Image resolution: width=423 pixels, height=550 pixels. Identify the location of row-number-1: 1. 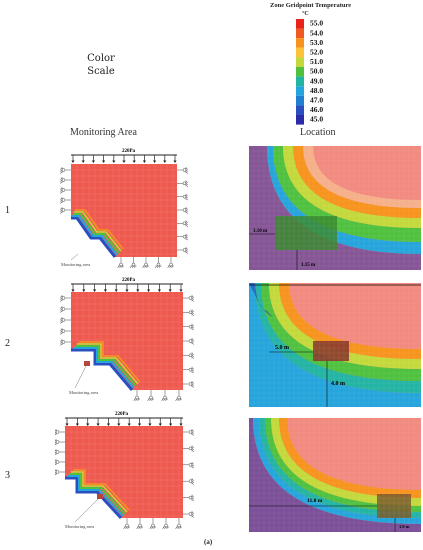
(7, 210).